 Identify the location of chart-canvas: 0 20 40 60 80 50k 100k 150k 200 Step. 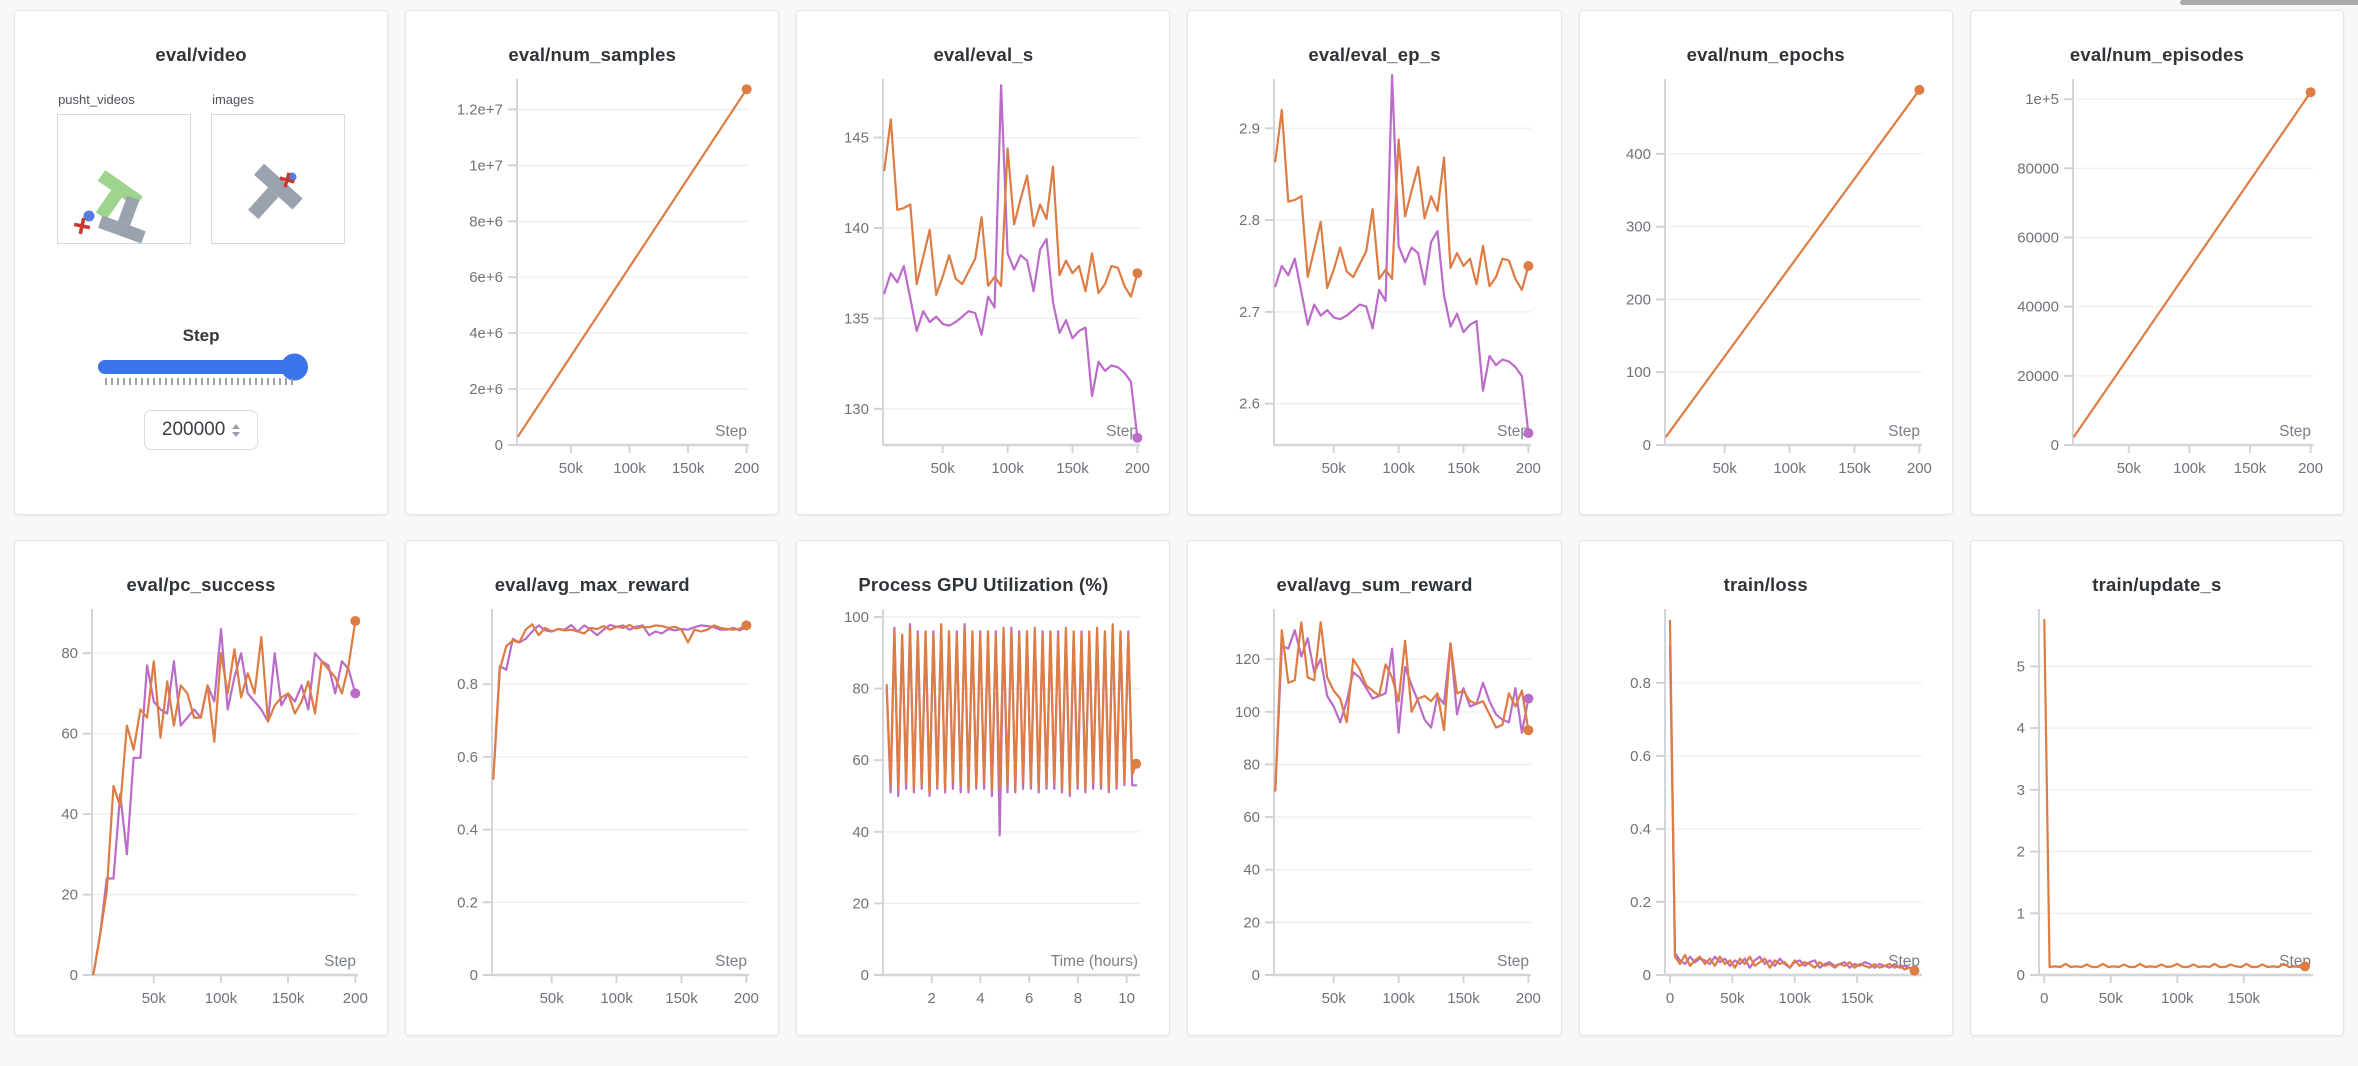
(201, 813).